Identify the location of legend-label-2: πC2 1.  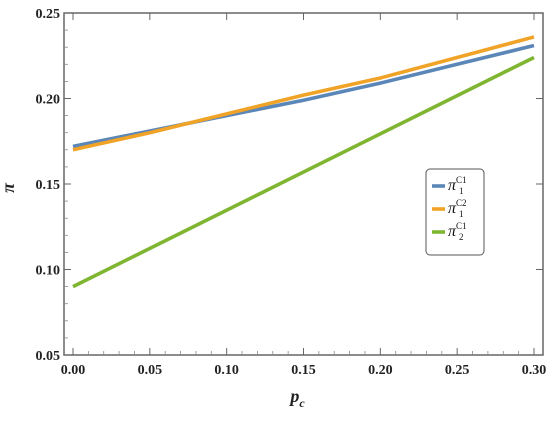
(457, 208).